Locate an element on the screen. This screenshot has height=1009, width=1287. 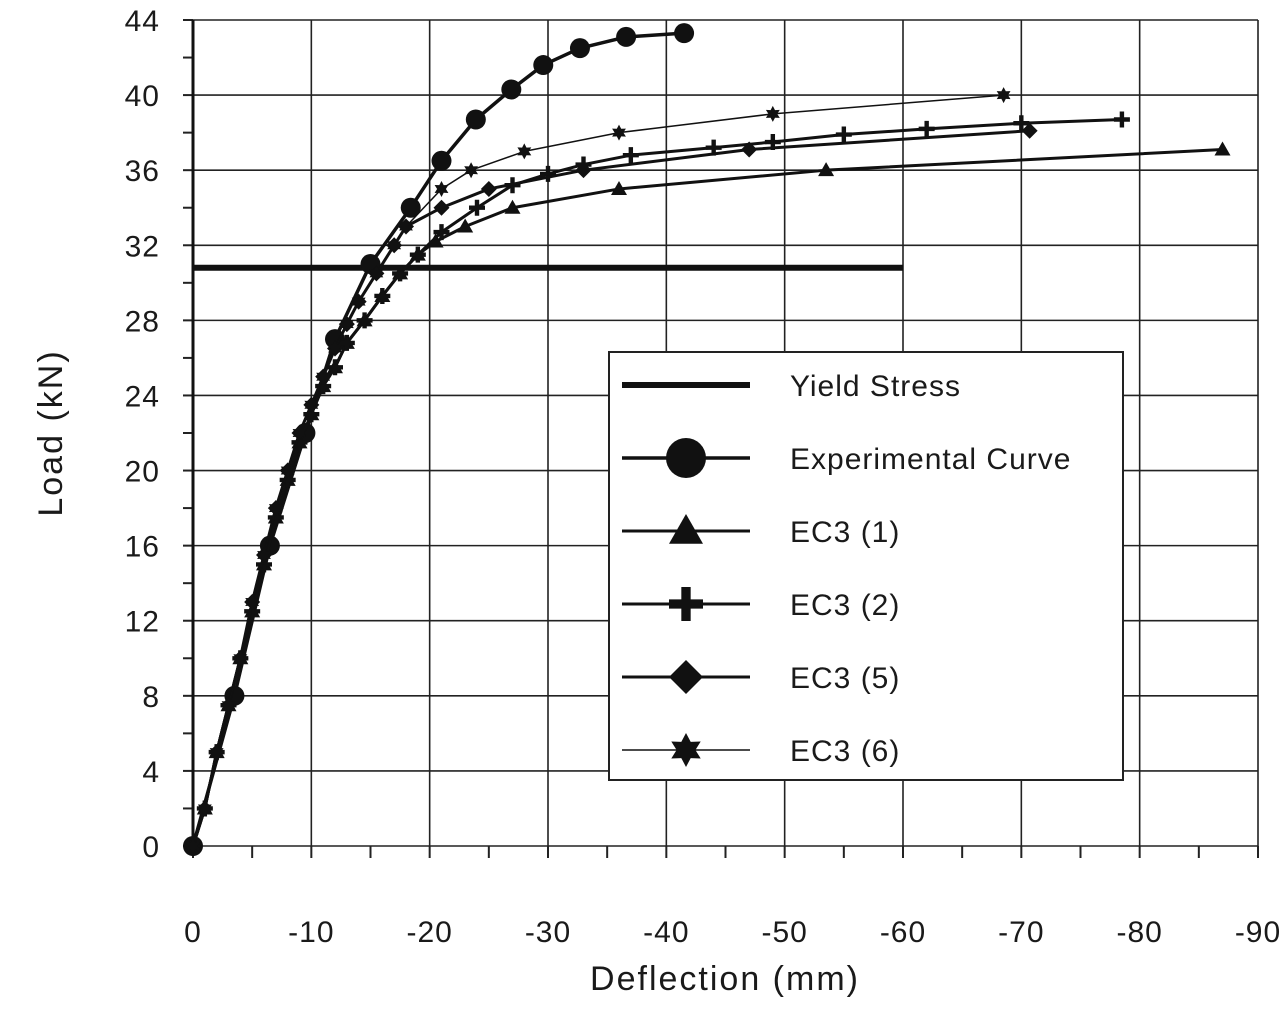
legend-entry: EC3 (2) is located at coordinates (761, 604).